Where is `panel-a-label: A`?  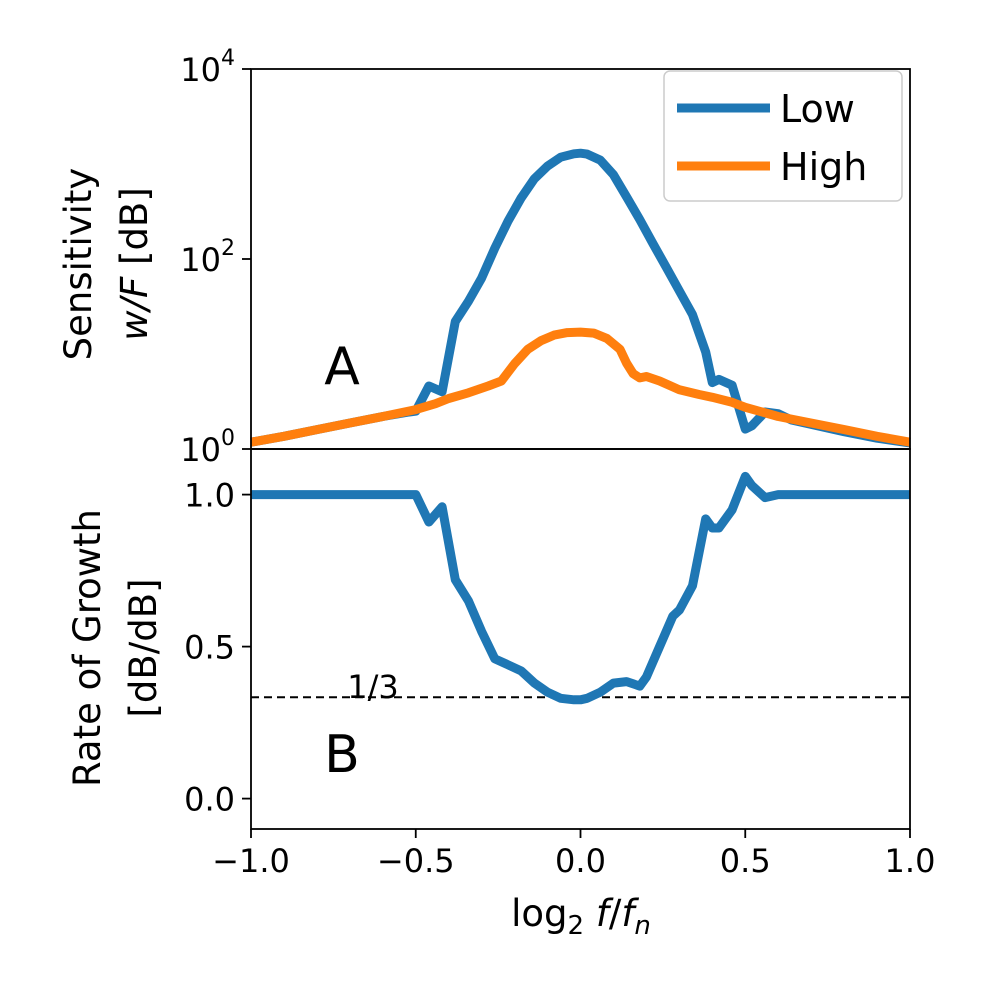
panel-a-label: A is located at coordinates (342, 367).